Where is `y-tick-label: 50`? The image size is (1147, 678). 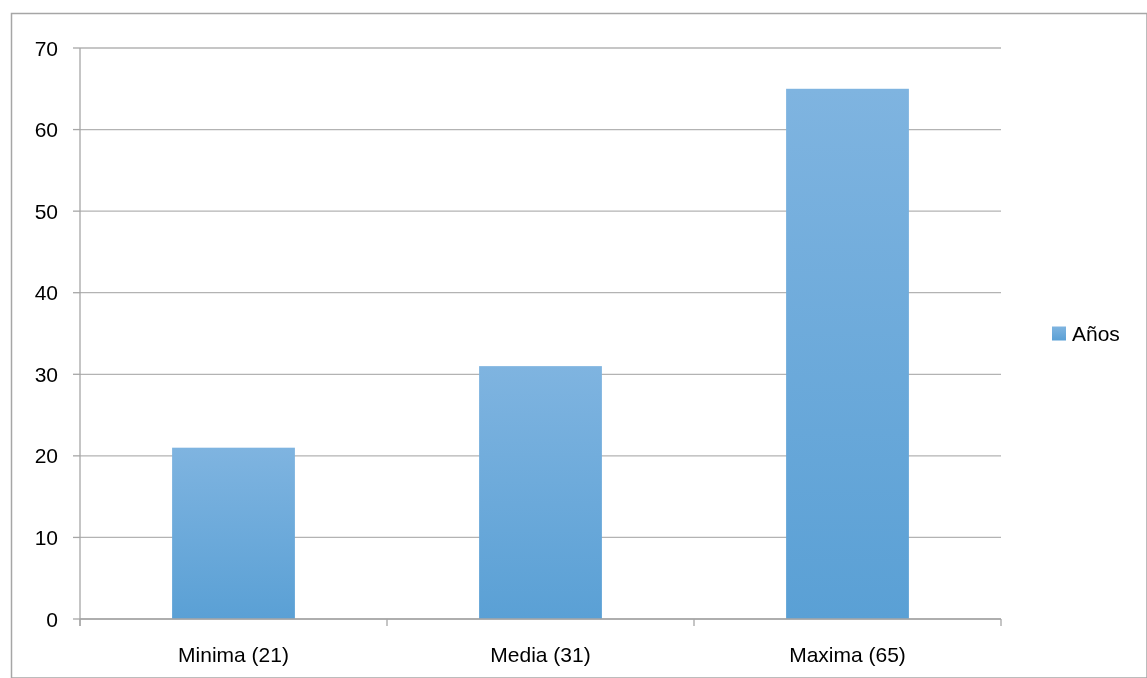
y-tick-label: 50 is located at coordinates (46, 211).